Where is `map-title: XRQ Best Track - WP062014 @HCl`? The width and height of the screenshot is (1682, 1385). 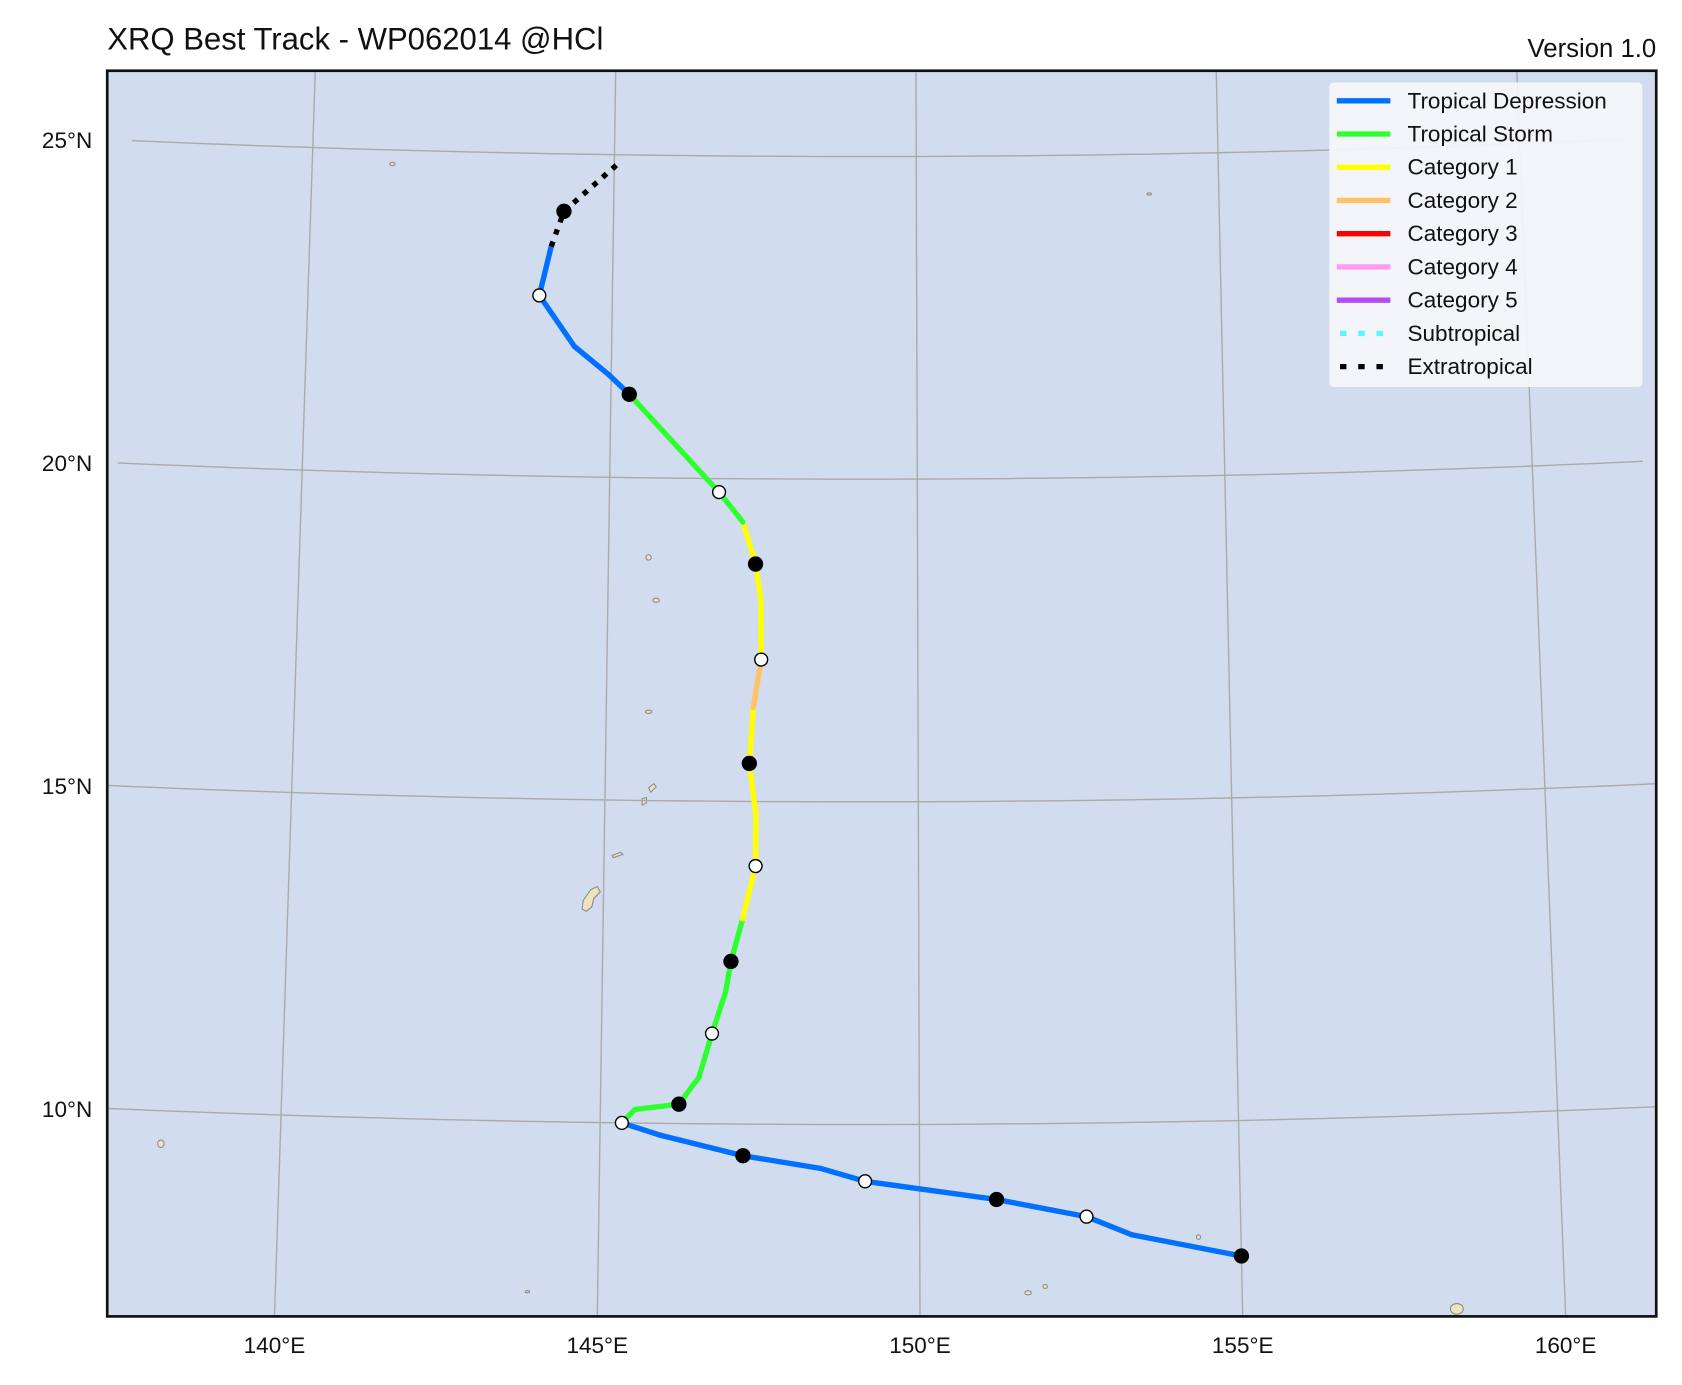 map-title: XRQ Best Track - WP062014 @HCl is located at coordinates (355, 38).